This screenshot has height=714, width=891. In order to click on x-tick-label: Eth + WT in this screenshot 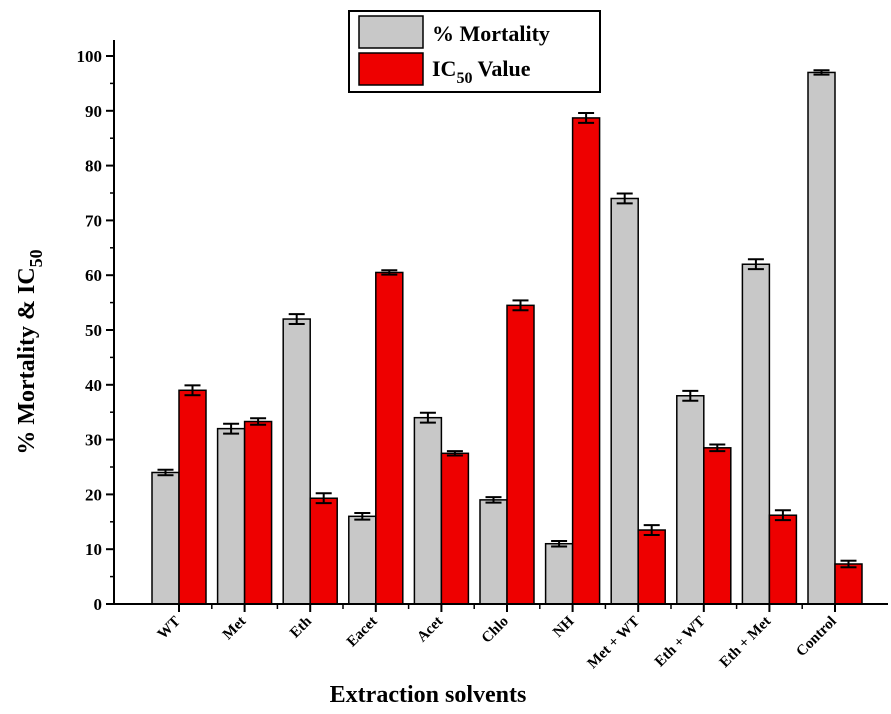, I will do `click(680, 642)`.